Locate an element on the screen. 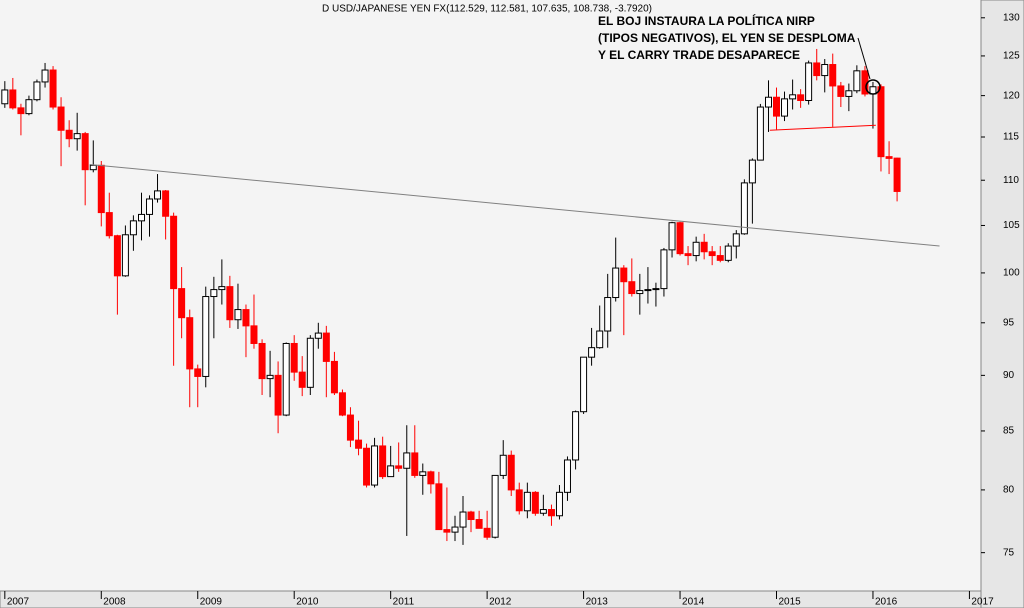 The height and width of the screenshot is (608, 1024). y-tick-label: 95 is located at coordinates (1009, 322).